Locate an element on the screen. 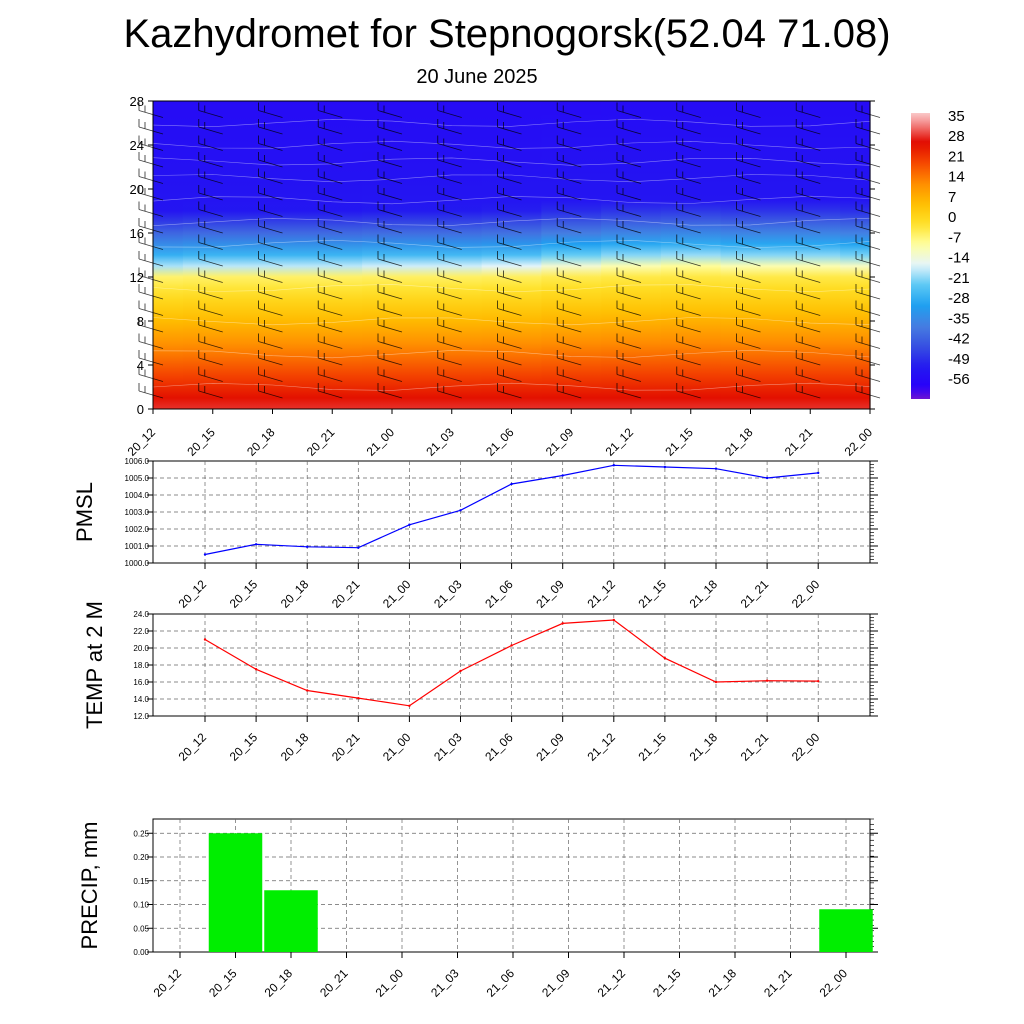 The image size is (1024, 1024). x-tick-label: 21_03 is located at coordinates (445, 983).